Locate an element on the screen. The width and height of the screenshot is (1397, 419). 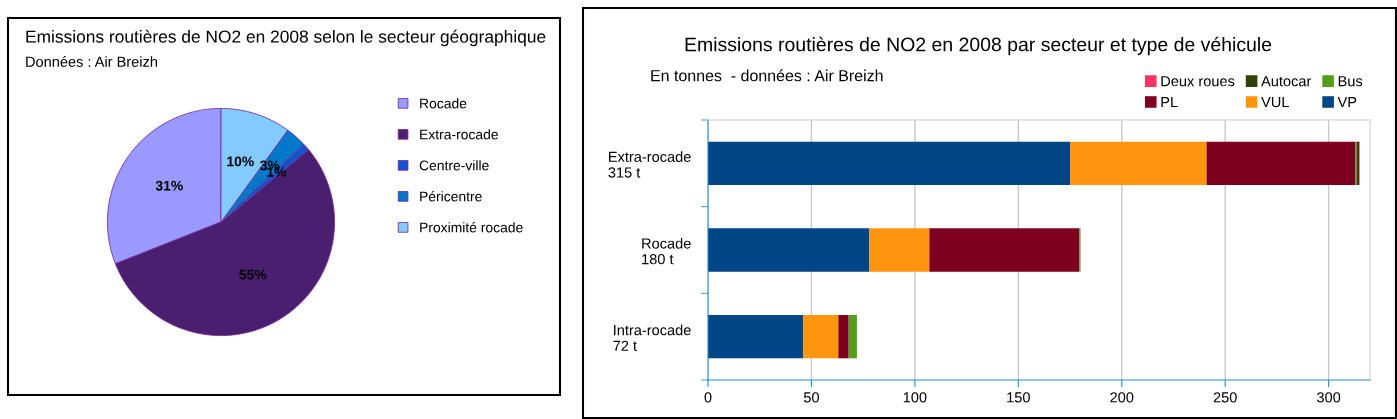
x-tick-label: 300 is located at coordinates (1329, 397).